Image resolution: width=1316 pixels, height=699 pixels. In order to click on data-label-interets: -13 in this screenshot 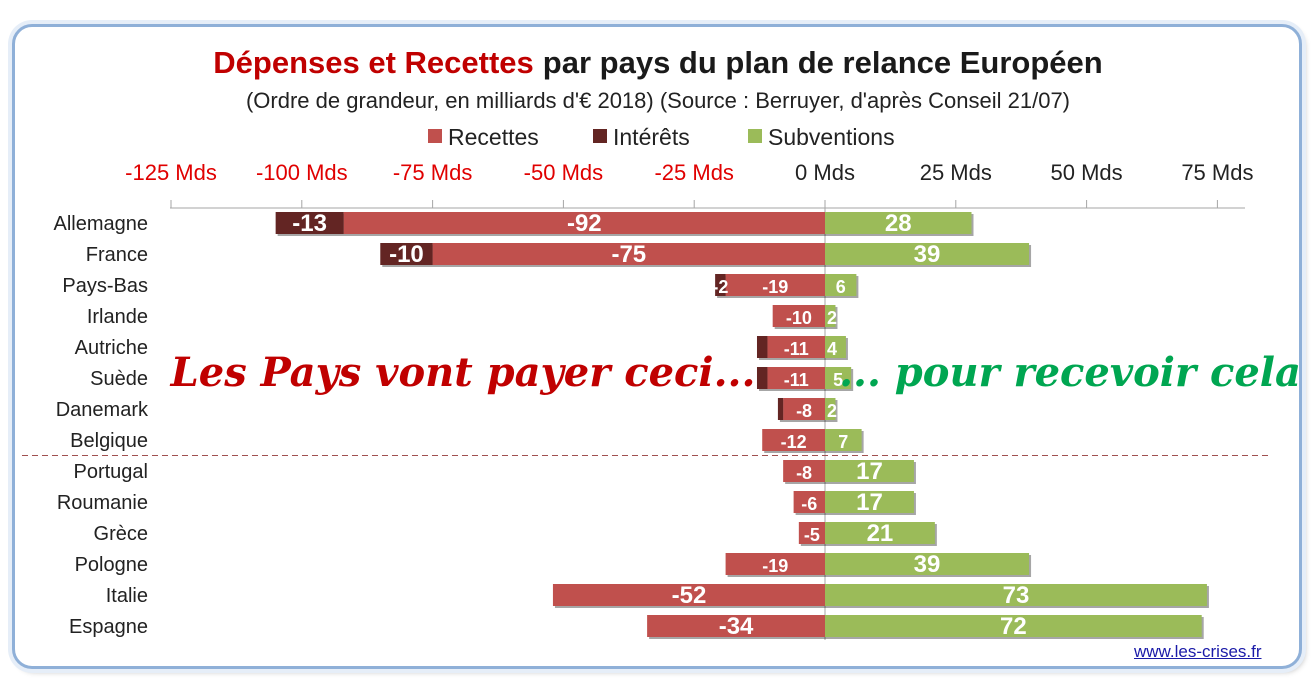, I will do `click(309, 223)`.